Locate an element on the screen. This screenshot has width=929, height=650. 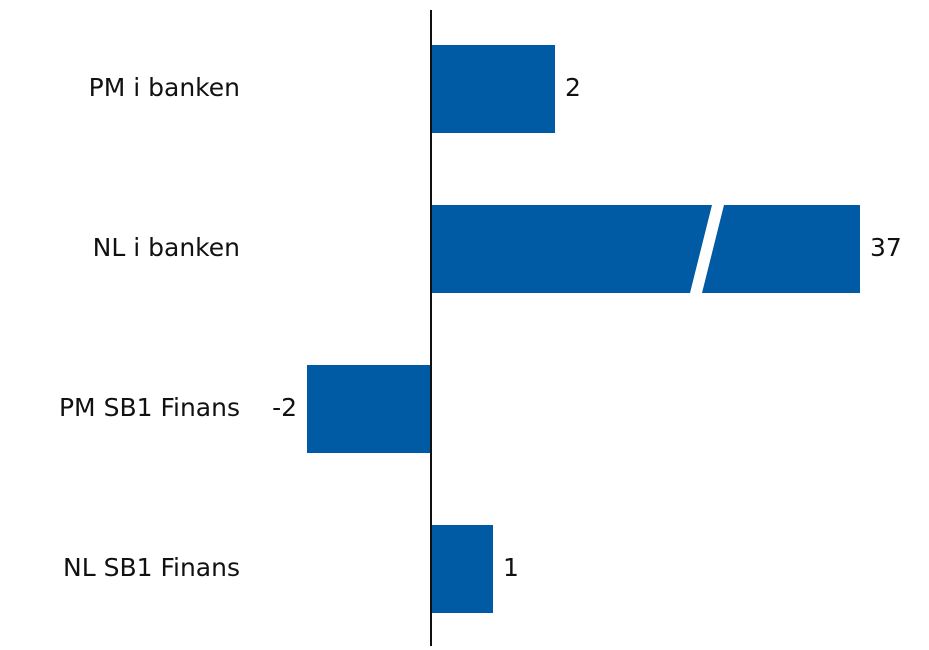
axis-break is located at coordinates (707, 249).